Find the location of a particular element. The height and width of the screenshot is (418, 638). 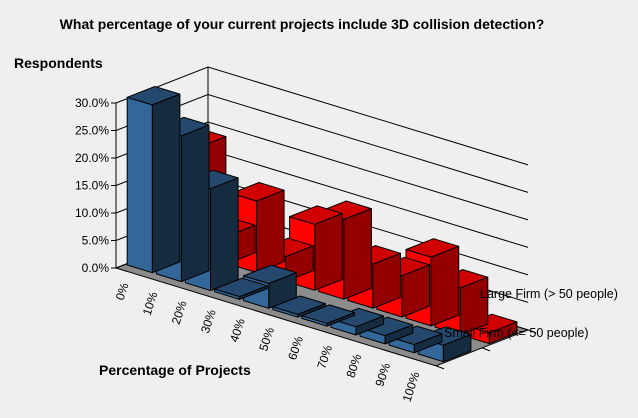

x-tick-label: 10% is located at coordinates (150, 303).